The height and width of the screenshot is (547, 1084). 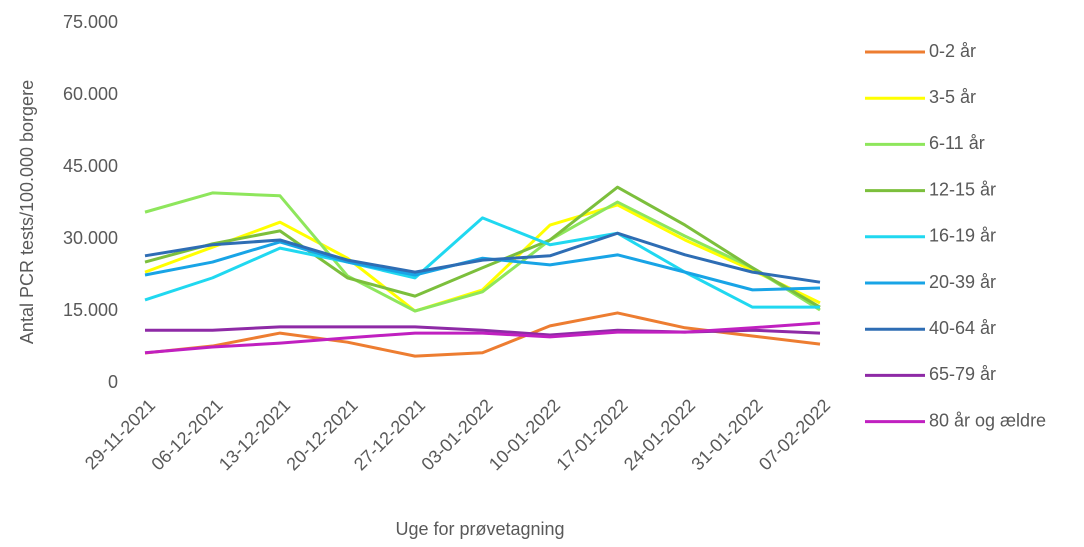 What do you see at coordinates (321, 434) in the screenshot?
I see `x-tick-label: 20-12-2021` at bounding box center [321, 434].